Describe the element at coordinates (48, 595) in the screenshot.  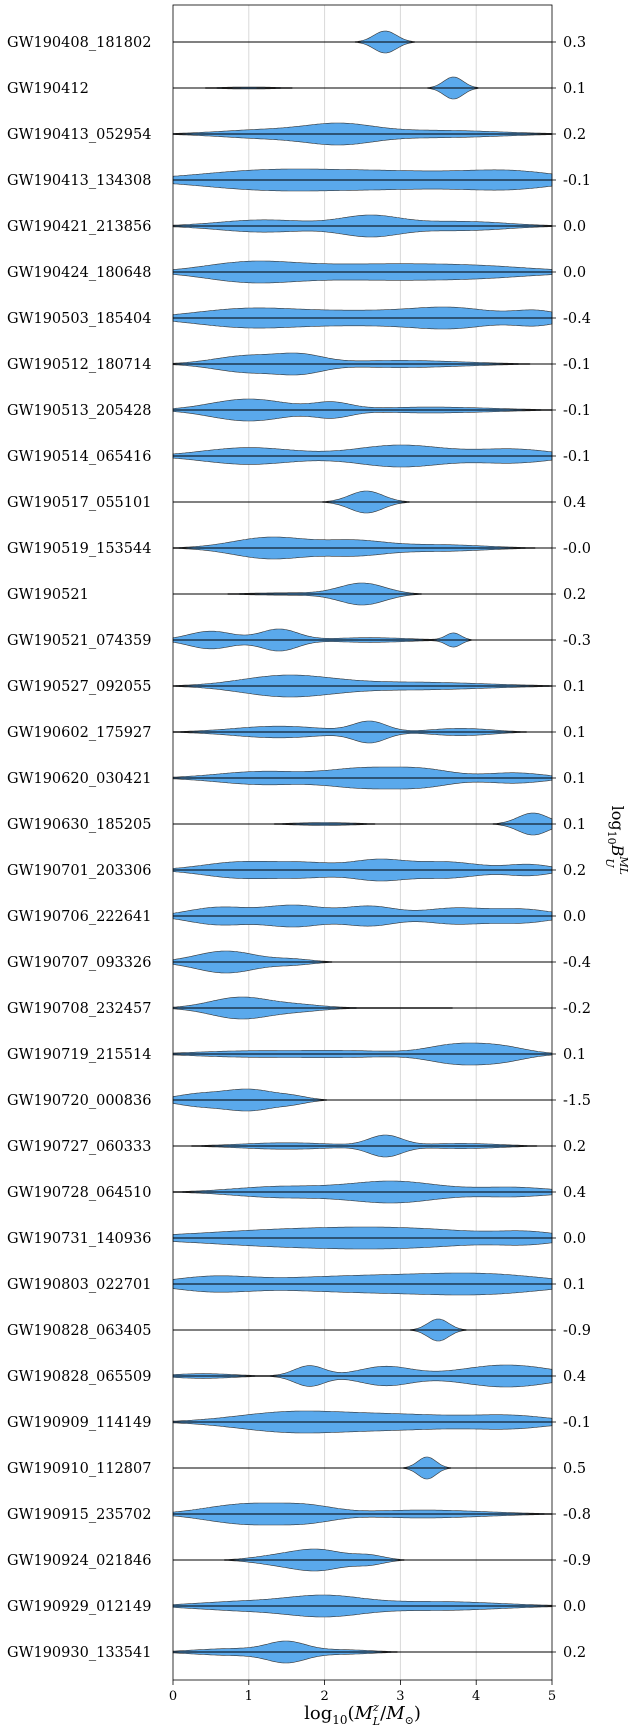
I see `event-name-label: GW190521` at that location.